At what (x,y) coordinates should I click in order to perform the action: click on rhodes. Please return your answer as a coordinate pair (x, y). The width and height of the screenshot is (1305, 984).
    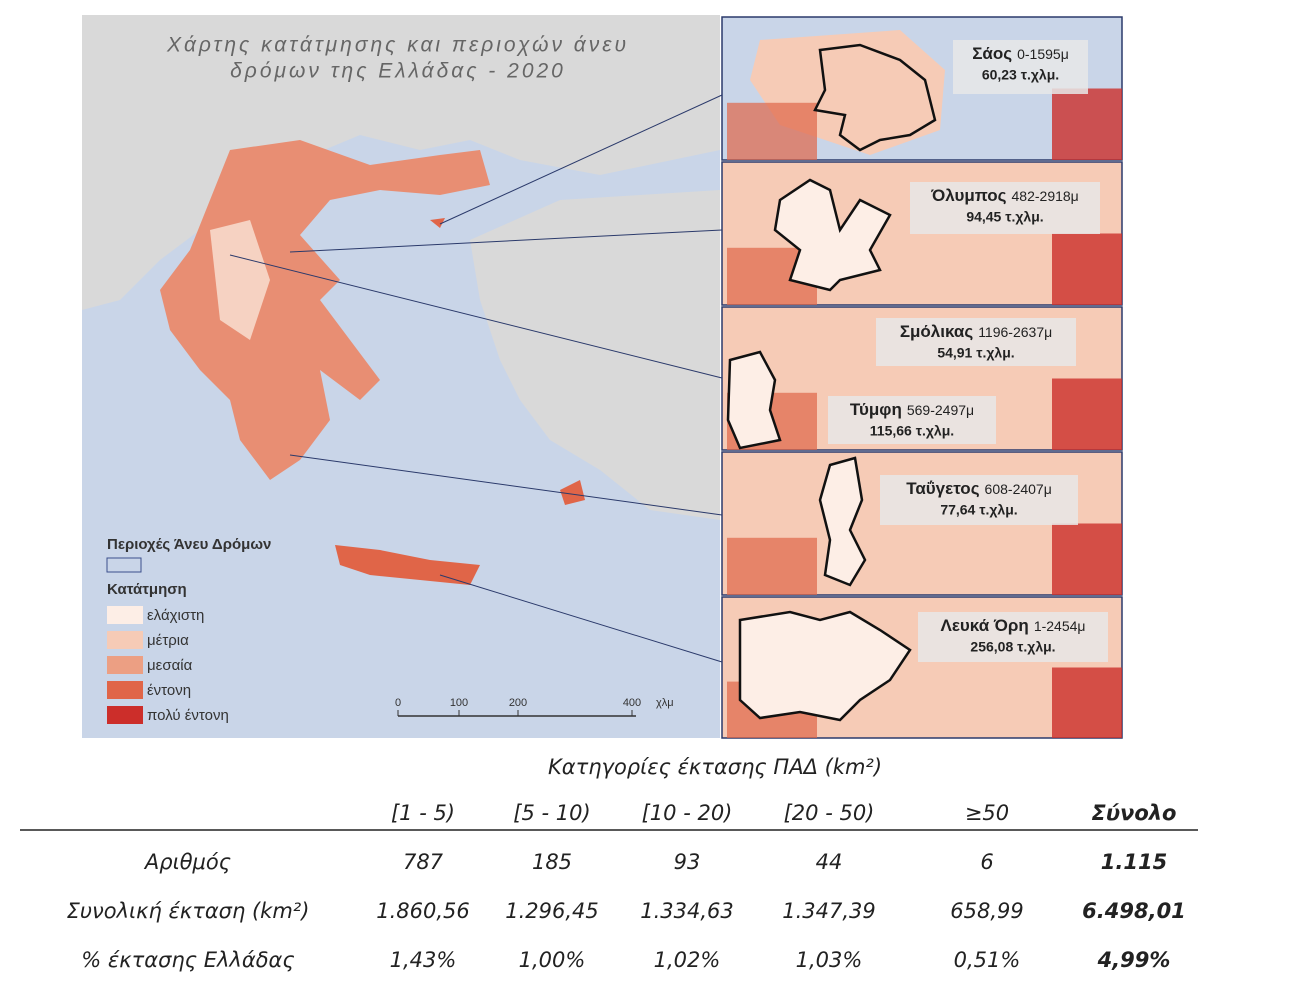
    Looking at the image, I should click on (572, 492).